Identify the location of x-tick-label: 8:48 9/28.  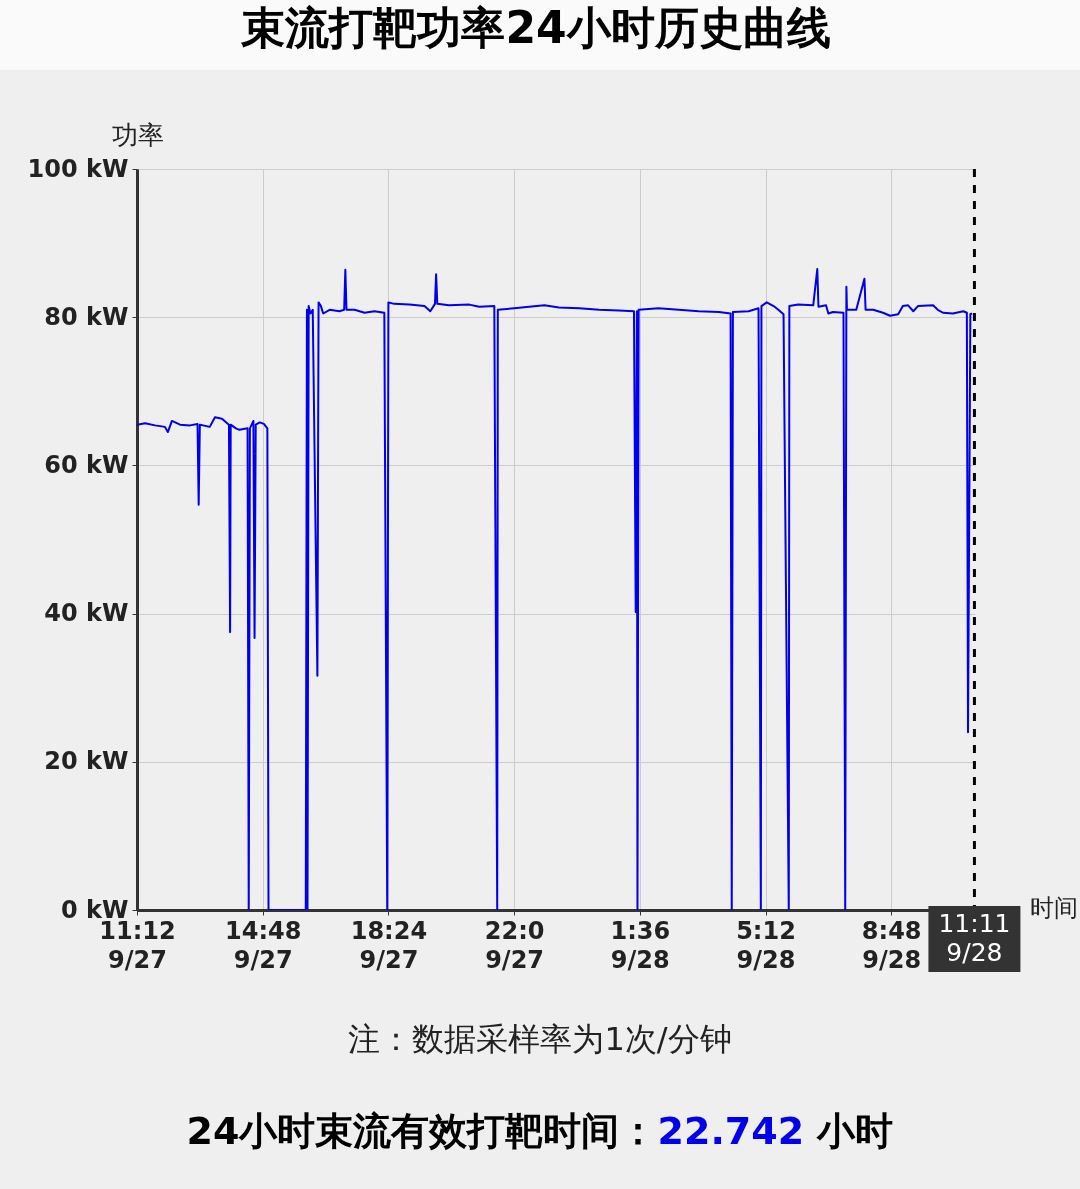
(891, 945).